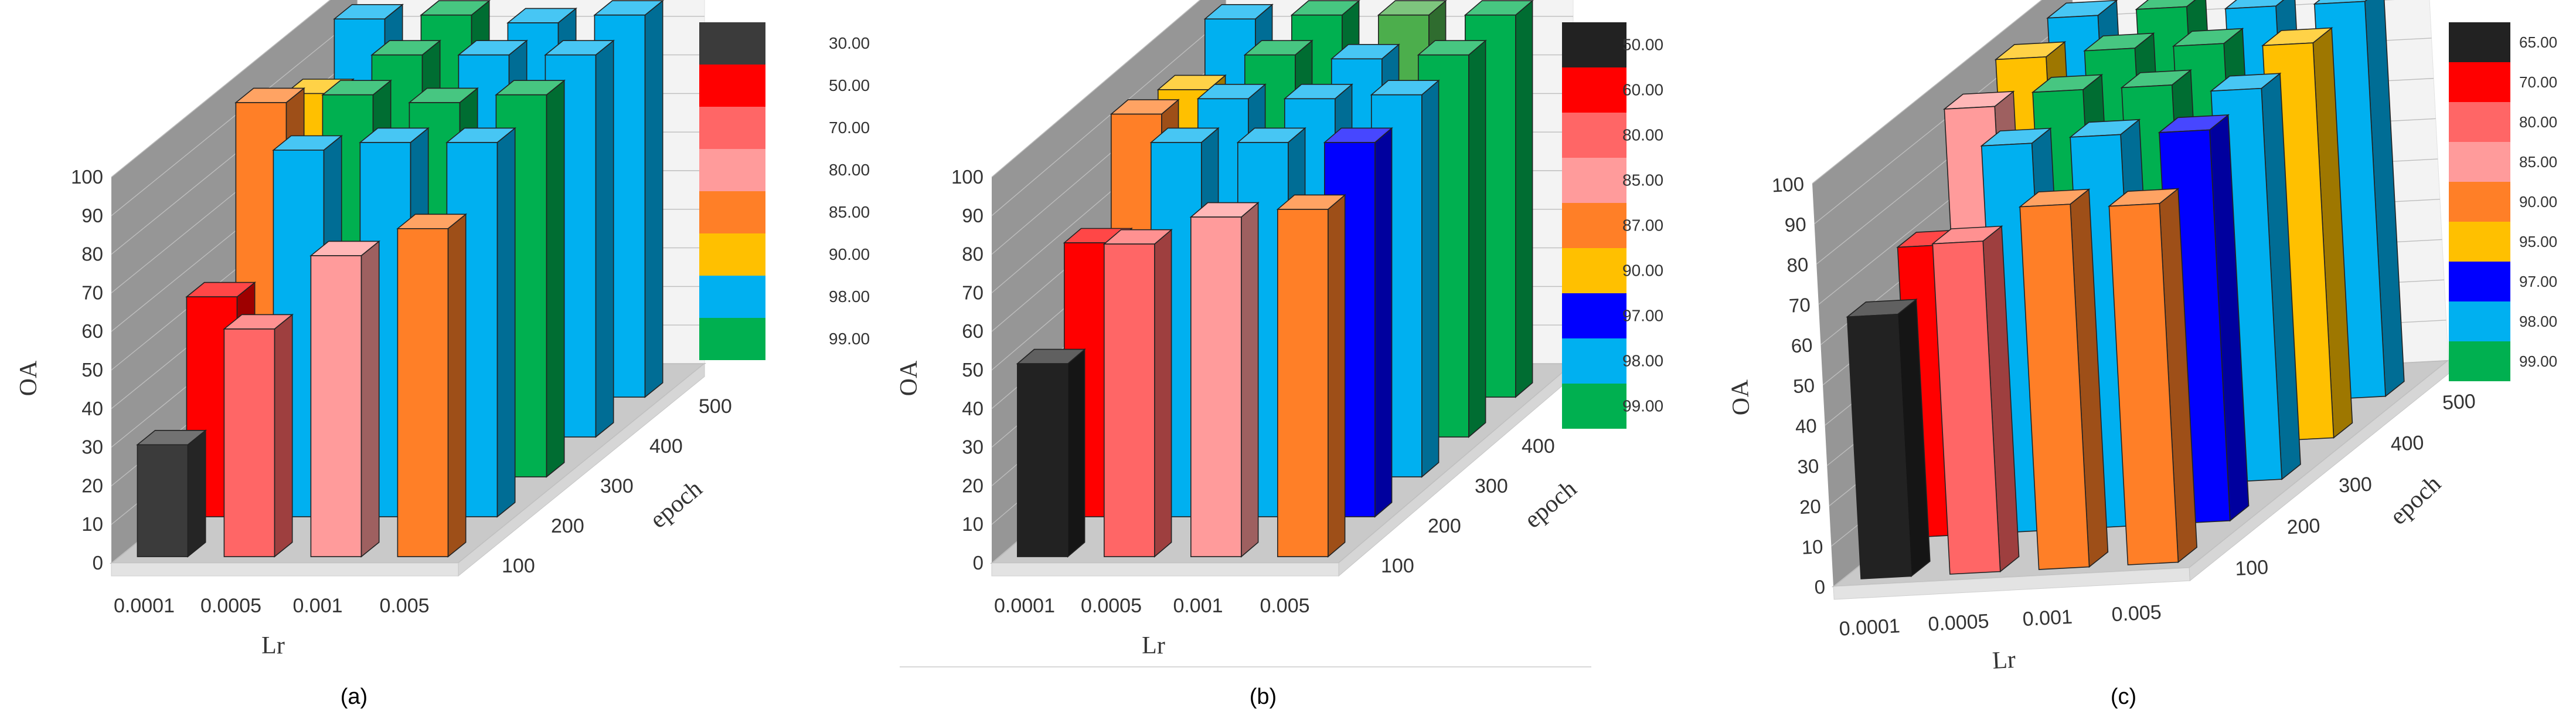 The width and height of the screenshot is (2576, 722). What do you see at coordinates (92, 485) in the screenshot?
I see `y-tick-label: 20` at bounding box center [92, 485].